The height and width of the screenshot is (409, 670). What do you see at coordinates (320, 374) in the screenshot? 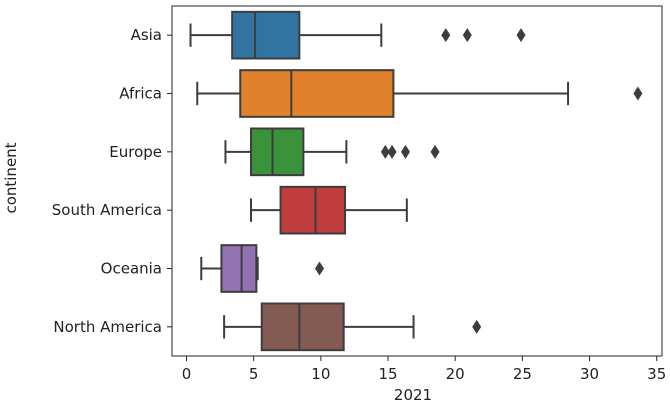
I see `x-tick-label: 10` at bounding box center [320, 374].